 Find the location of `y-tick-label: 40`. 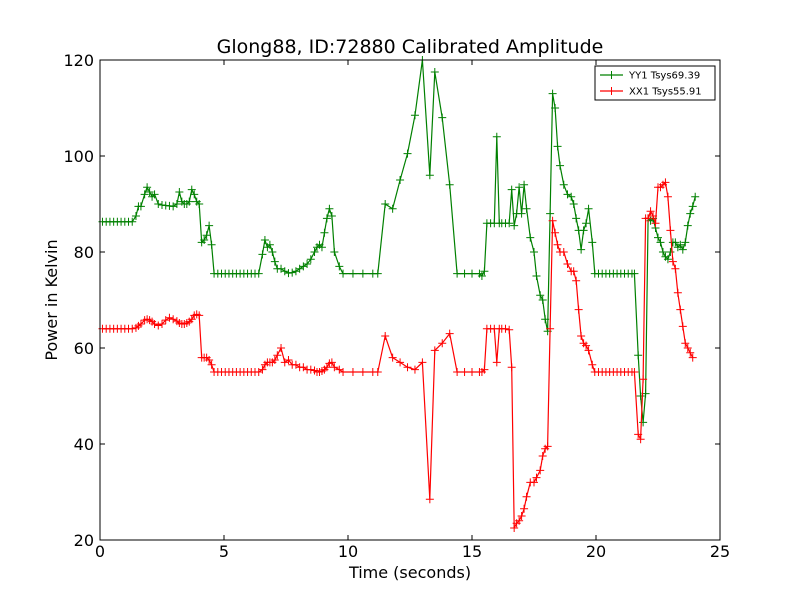

y-tick-label: 40 is located at coordinates (84, 444).